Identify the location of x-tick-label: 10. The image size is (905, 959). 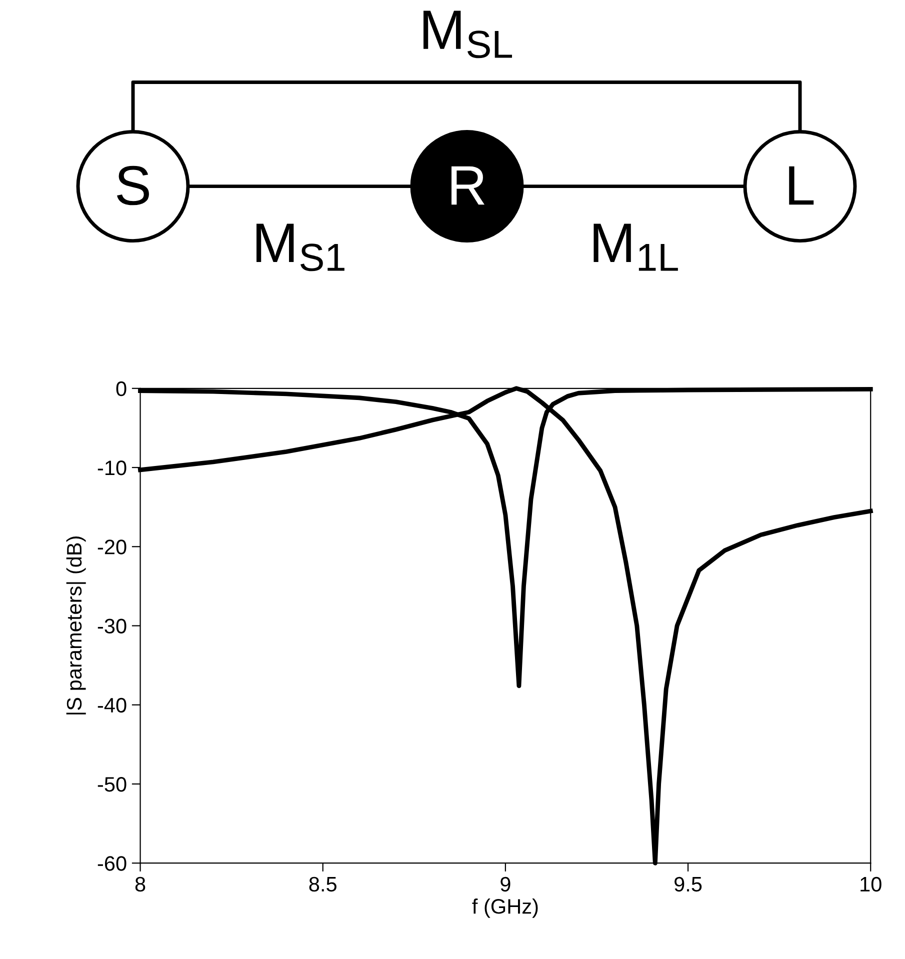
(871, 884).